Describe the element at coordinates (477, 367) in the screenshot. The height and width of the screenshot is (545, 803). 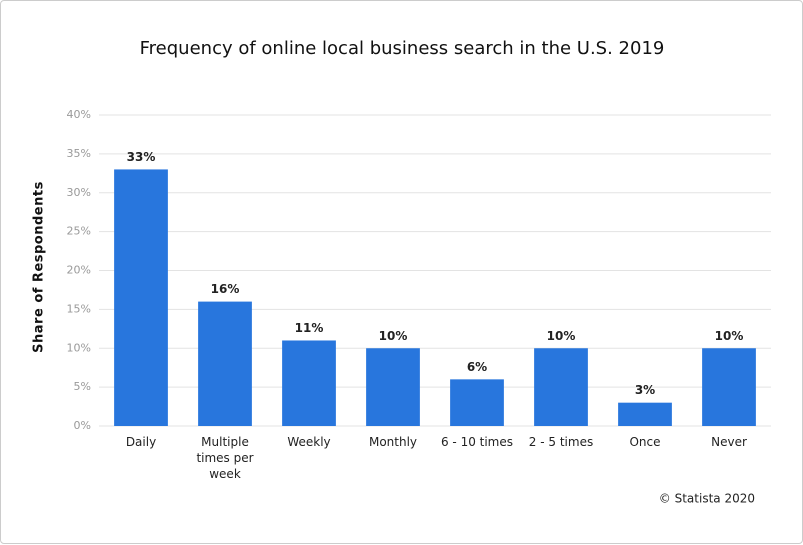
I see `value-label: 6%` at that location.